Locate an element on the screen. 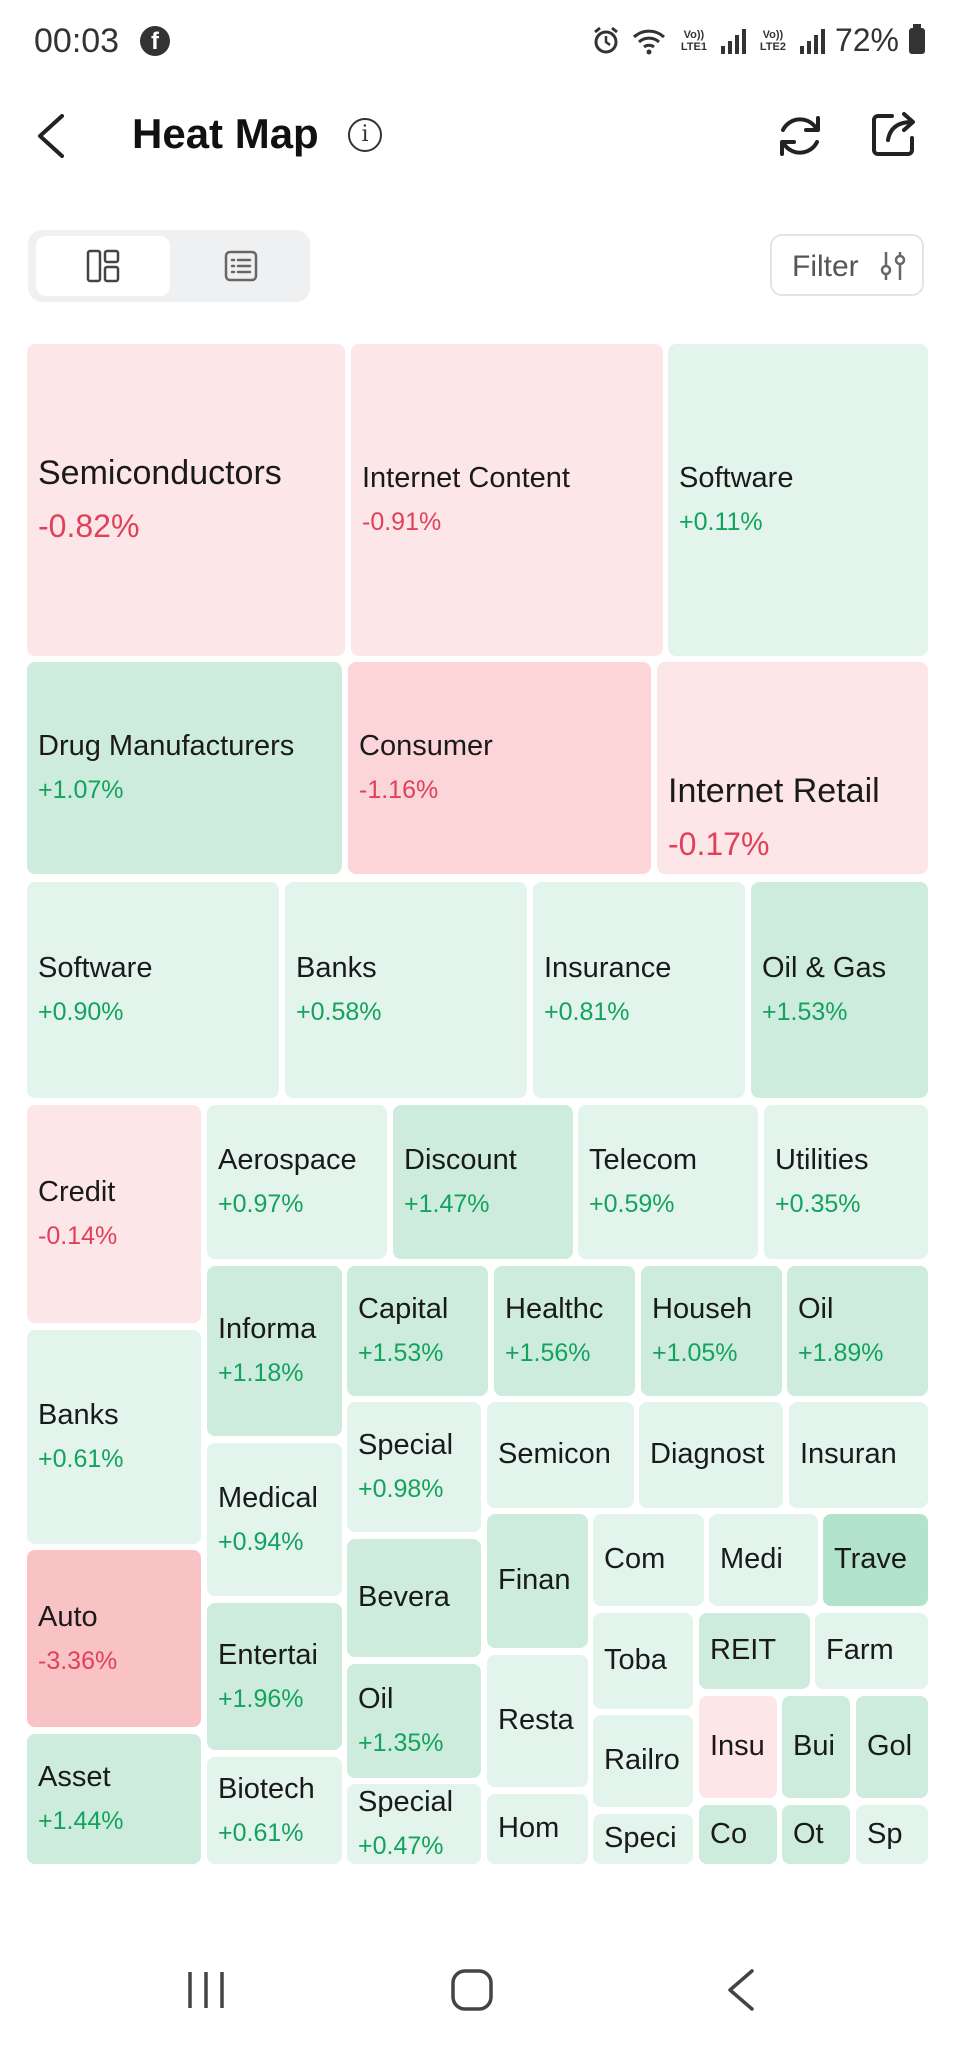 The image size is (955, 2048). heatmap-tile-entertai: Entertai +1.96% is located at coordinates (274, 1676).